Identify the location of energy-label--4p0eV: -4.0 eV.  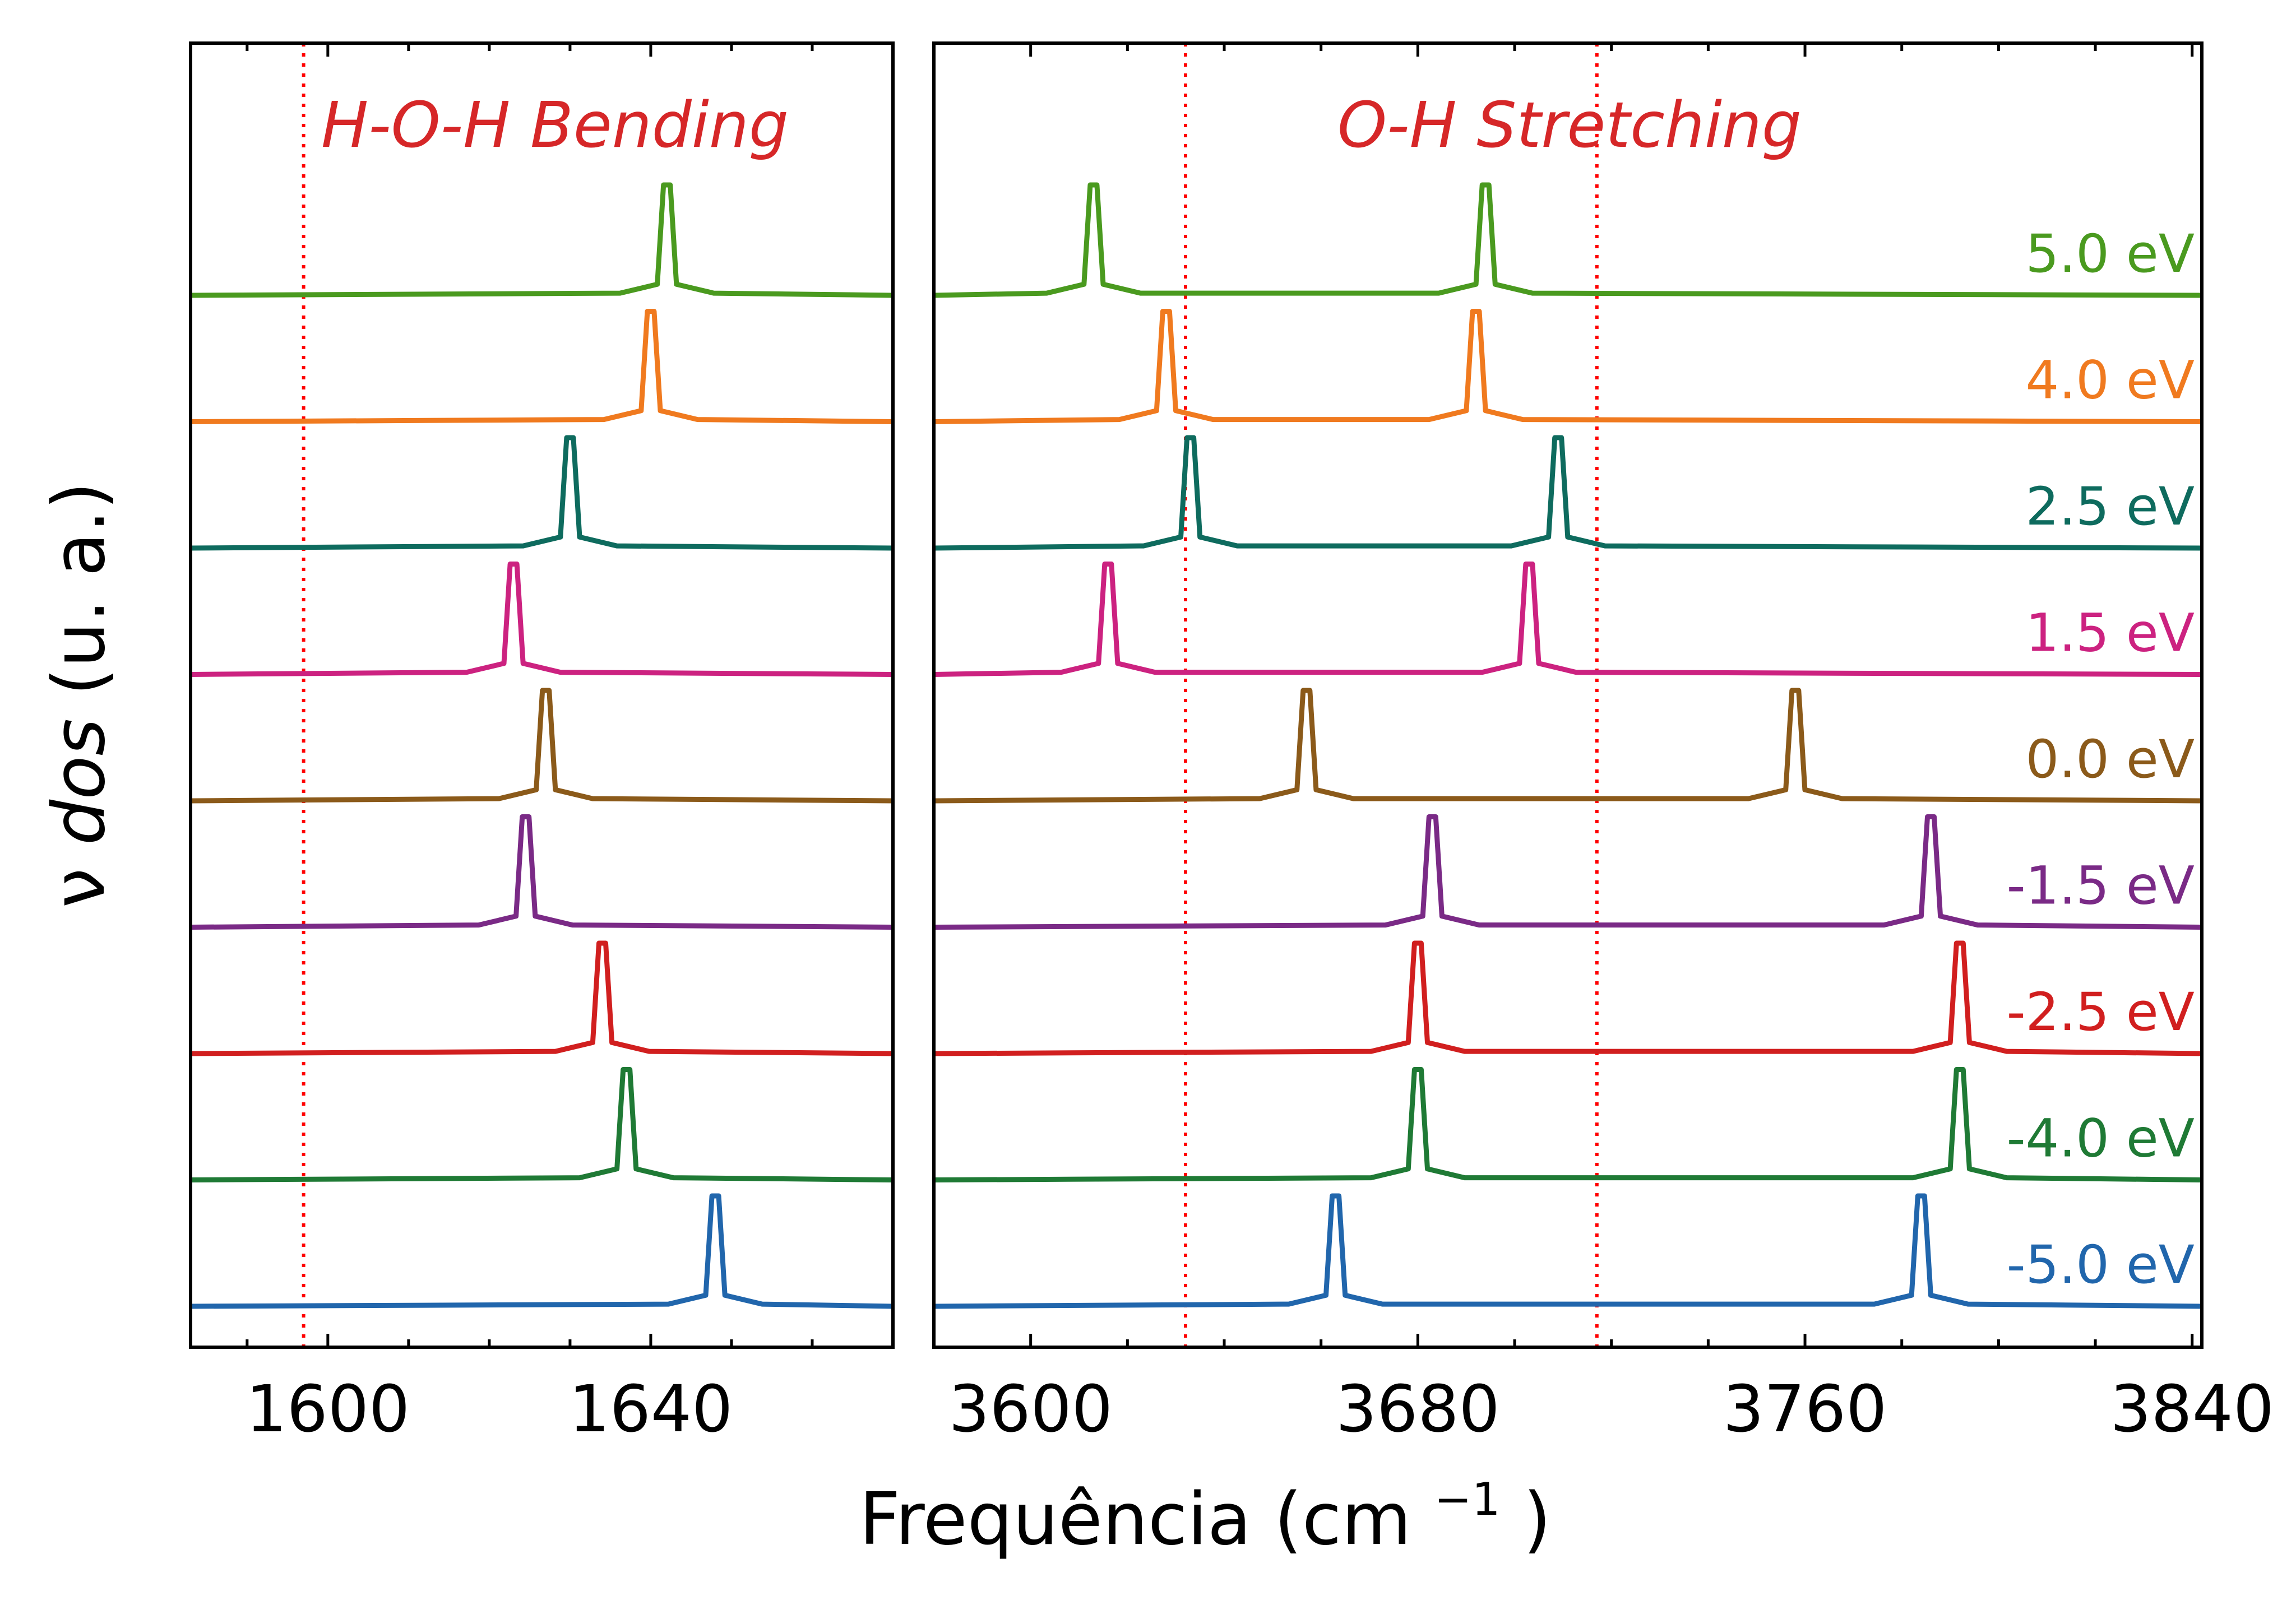
(2101, 1139).